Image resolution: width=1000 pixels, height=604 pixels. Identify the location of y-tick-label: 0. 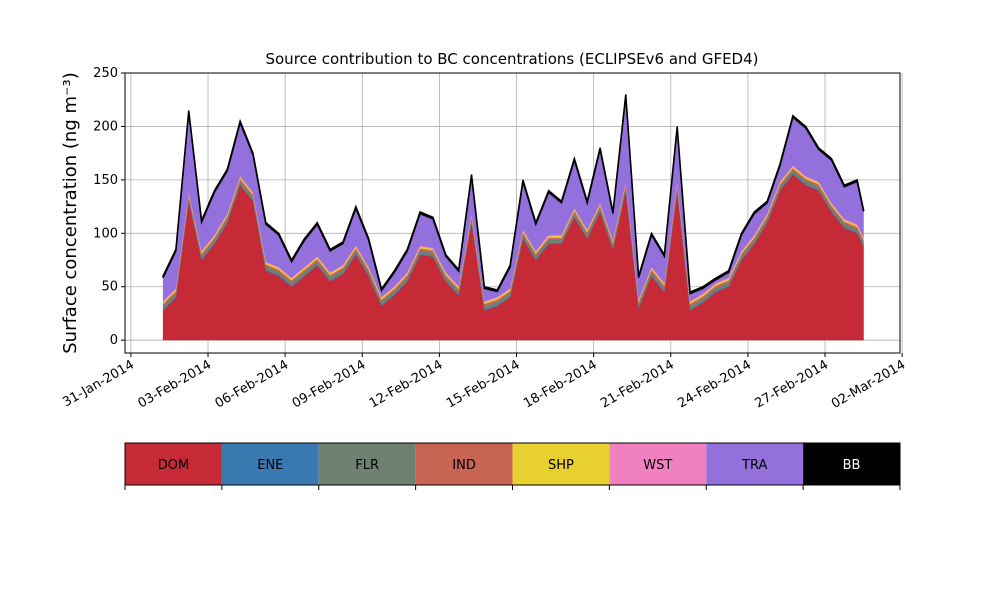
(114, 340).